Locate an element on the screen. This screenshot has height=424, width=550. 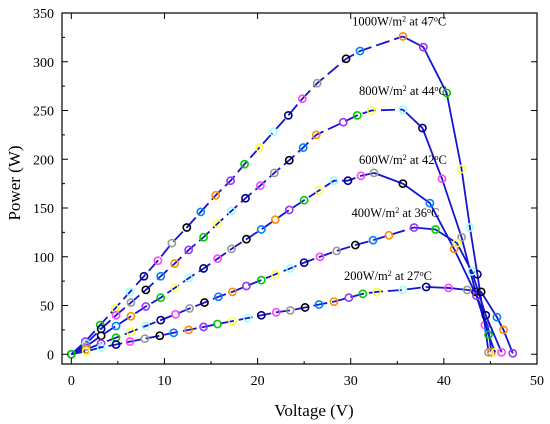
series-label: 800W/m2 at 44oC is located at coordinates (403, 90).